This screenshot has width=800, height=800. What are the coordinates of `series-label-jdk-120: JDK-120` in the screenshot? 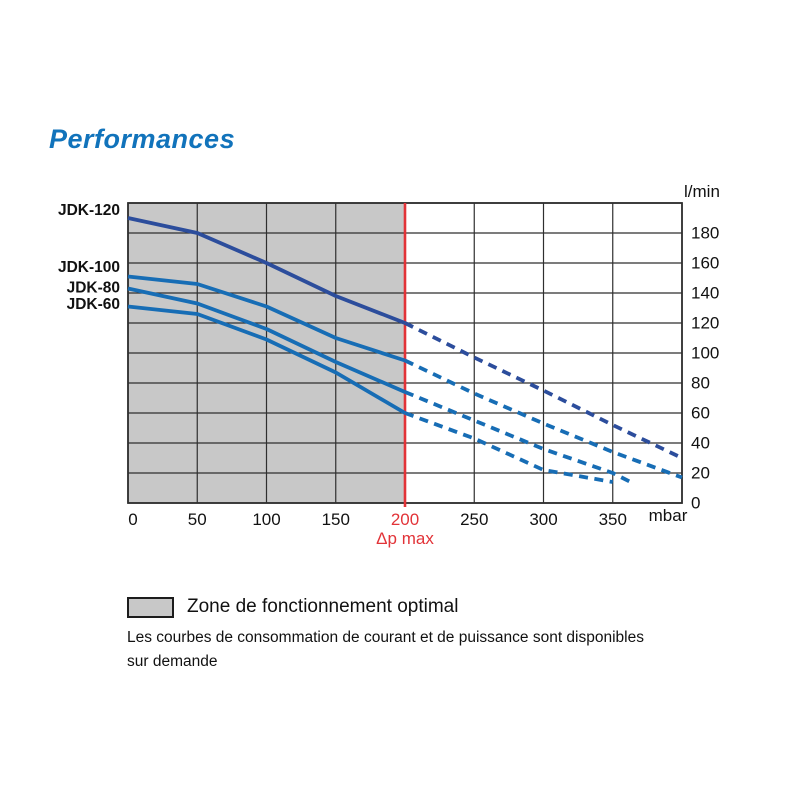 It's located at (89, 210).